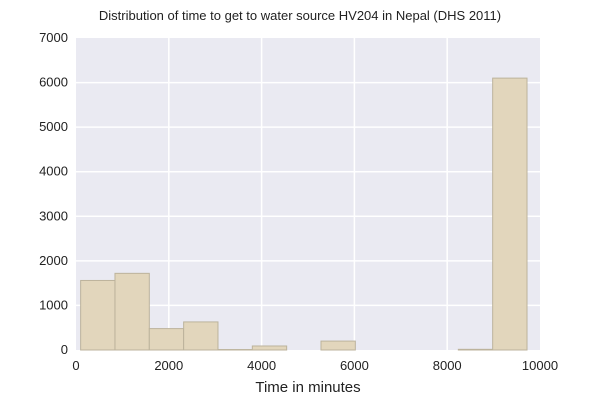 The height and width of the screenshot is (405, 600). Describe the element at coordinates (75, 365) in the screenshot. I see `x-tick-label: 0` at that location.